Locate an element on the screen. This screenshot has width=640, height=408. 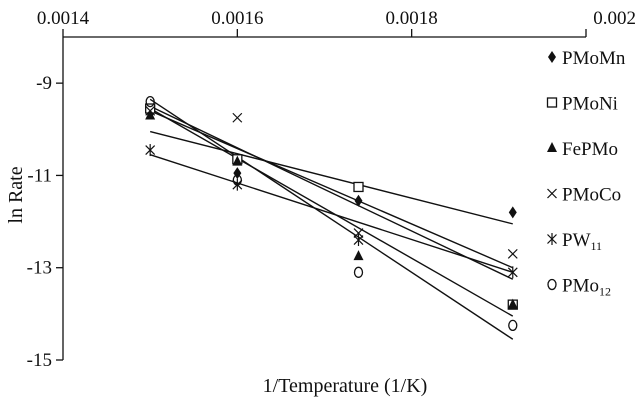
y-tick-label: -15 is located at coordinates (39, 360).